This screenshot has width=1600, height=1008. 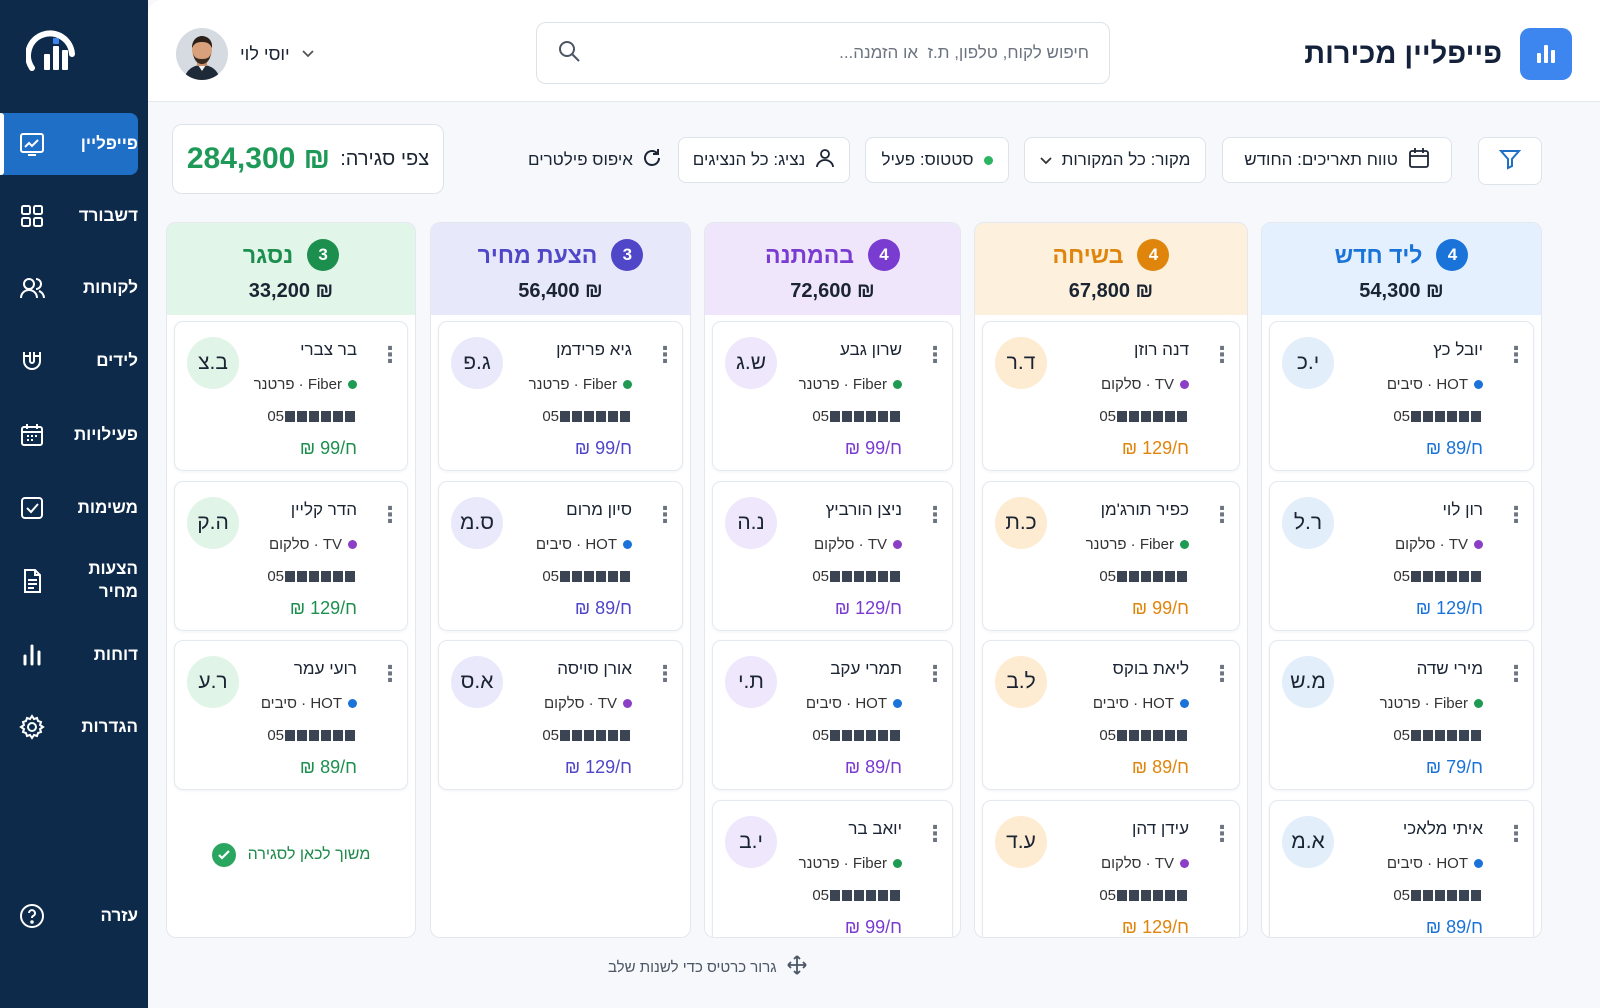 I want to click on lead-card: ⋮ עידן דהן TV · סלקום 05 ₪ 129/ח ע.ד, so click(x=1111, y=868).